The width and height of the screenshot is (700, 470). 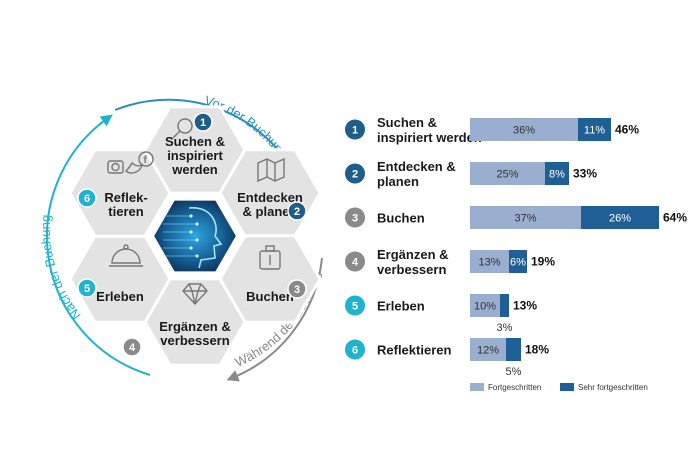 I want to click on legend-item-fortgeschritten: Fortgeschritten, so click(x=505, y=387).